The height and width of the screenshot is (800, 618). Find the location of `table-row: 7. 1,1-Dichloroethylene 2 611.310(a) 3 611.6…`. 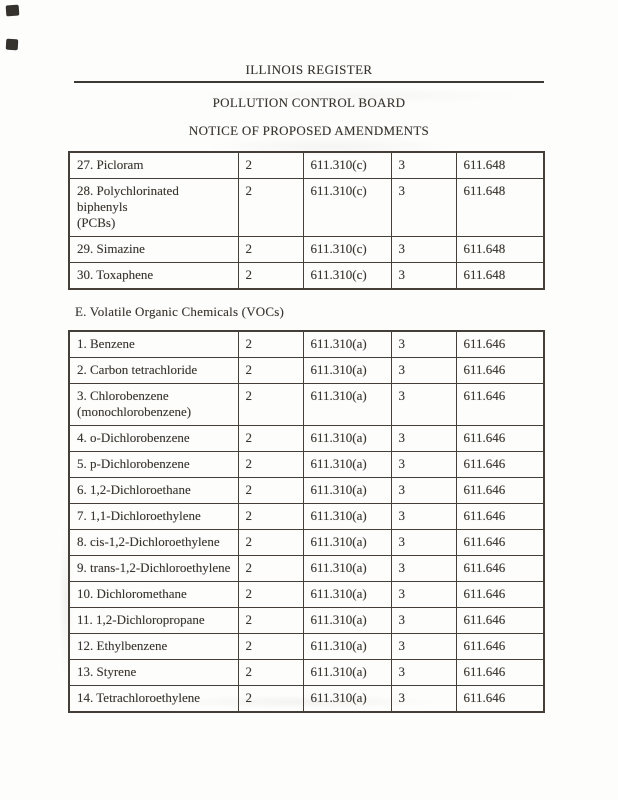

table-row: 7. 1,1-Dichloroethylene 2 611.310(a) 3 611.6… is located at coordinates (306, 516).